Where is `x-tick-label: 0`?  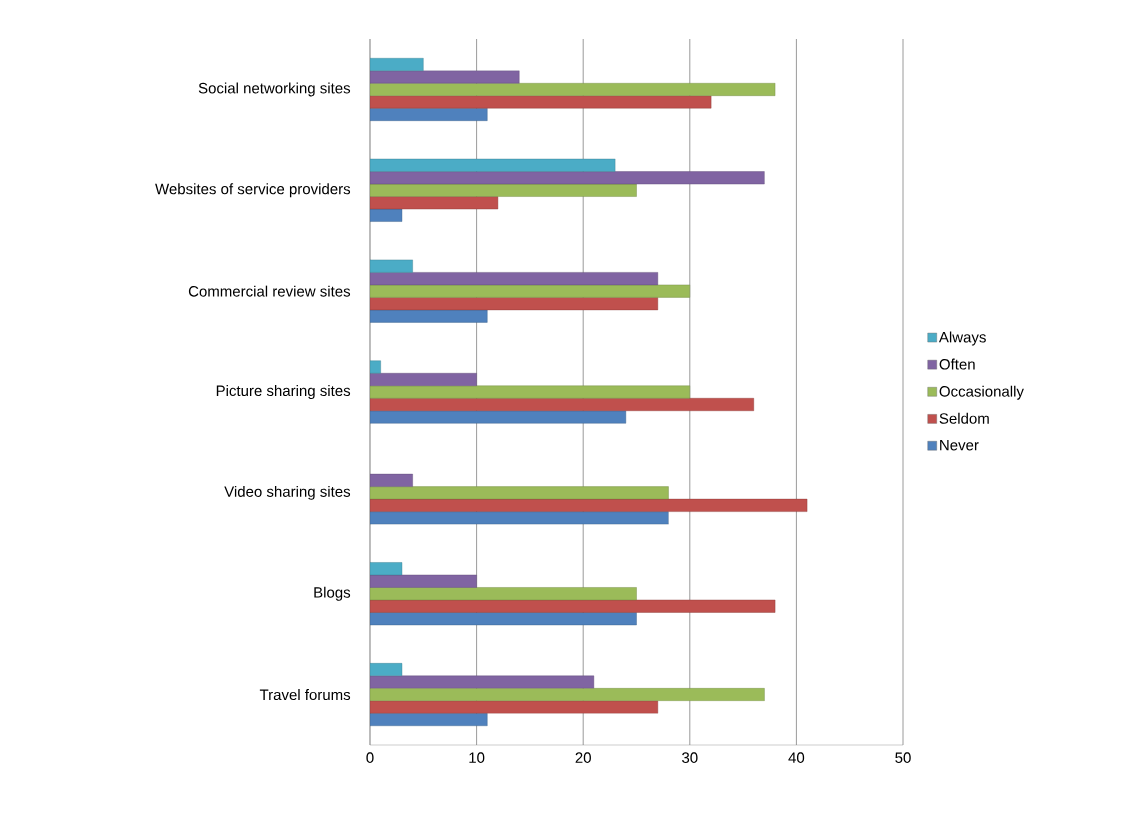
x-tick-label: 0 is located at coordinates (370, 757).